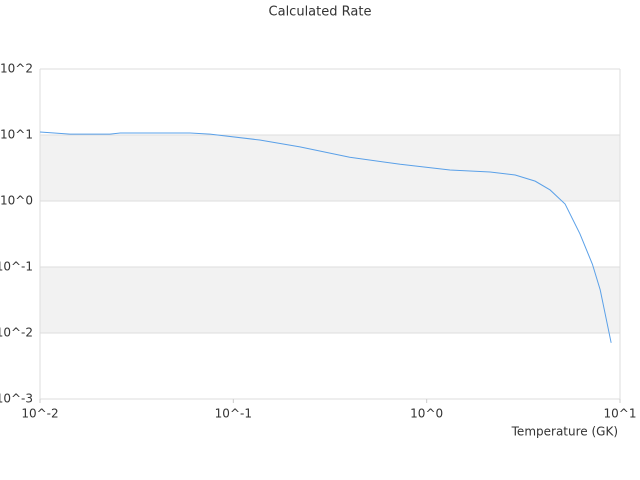 The width and height of the screenshot is (640, 480). Describe the element at coordinates (620, 414) in the screenshot. I see `x-tick-label: 10^1` at that location.